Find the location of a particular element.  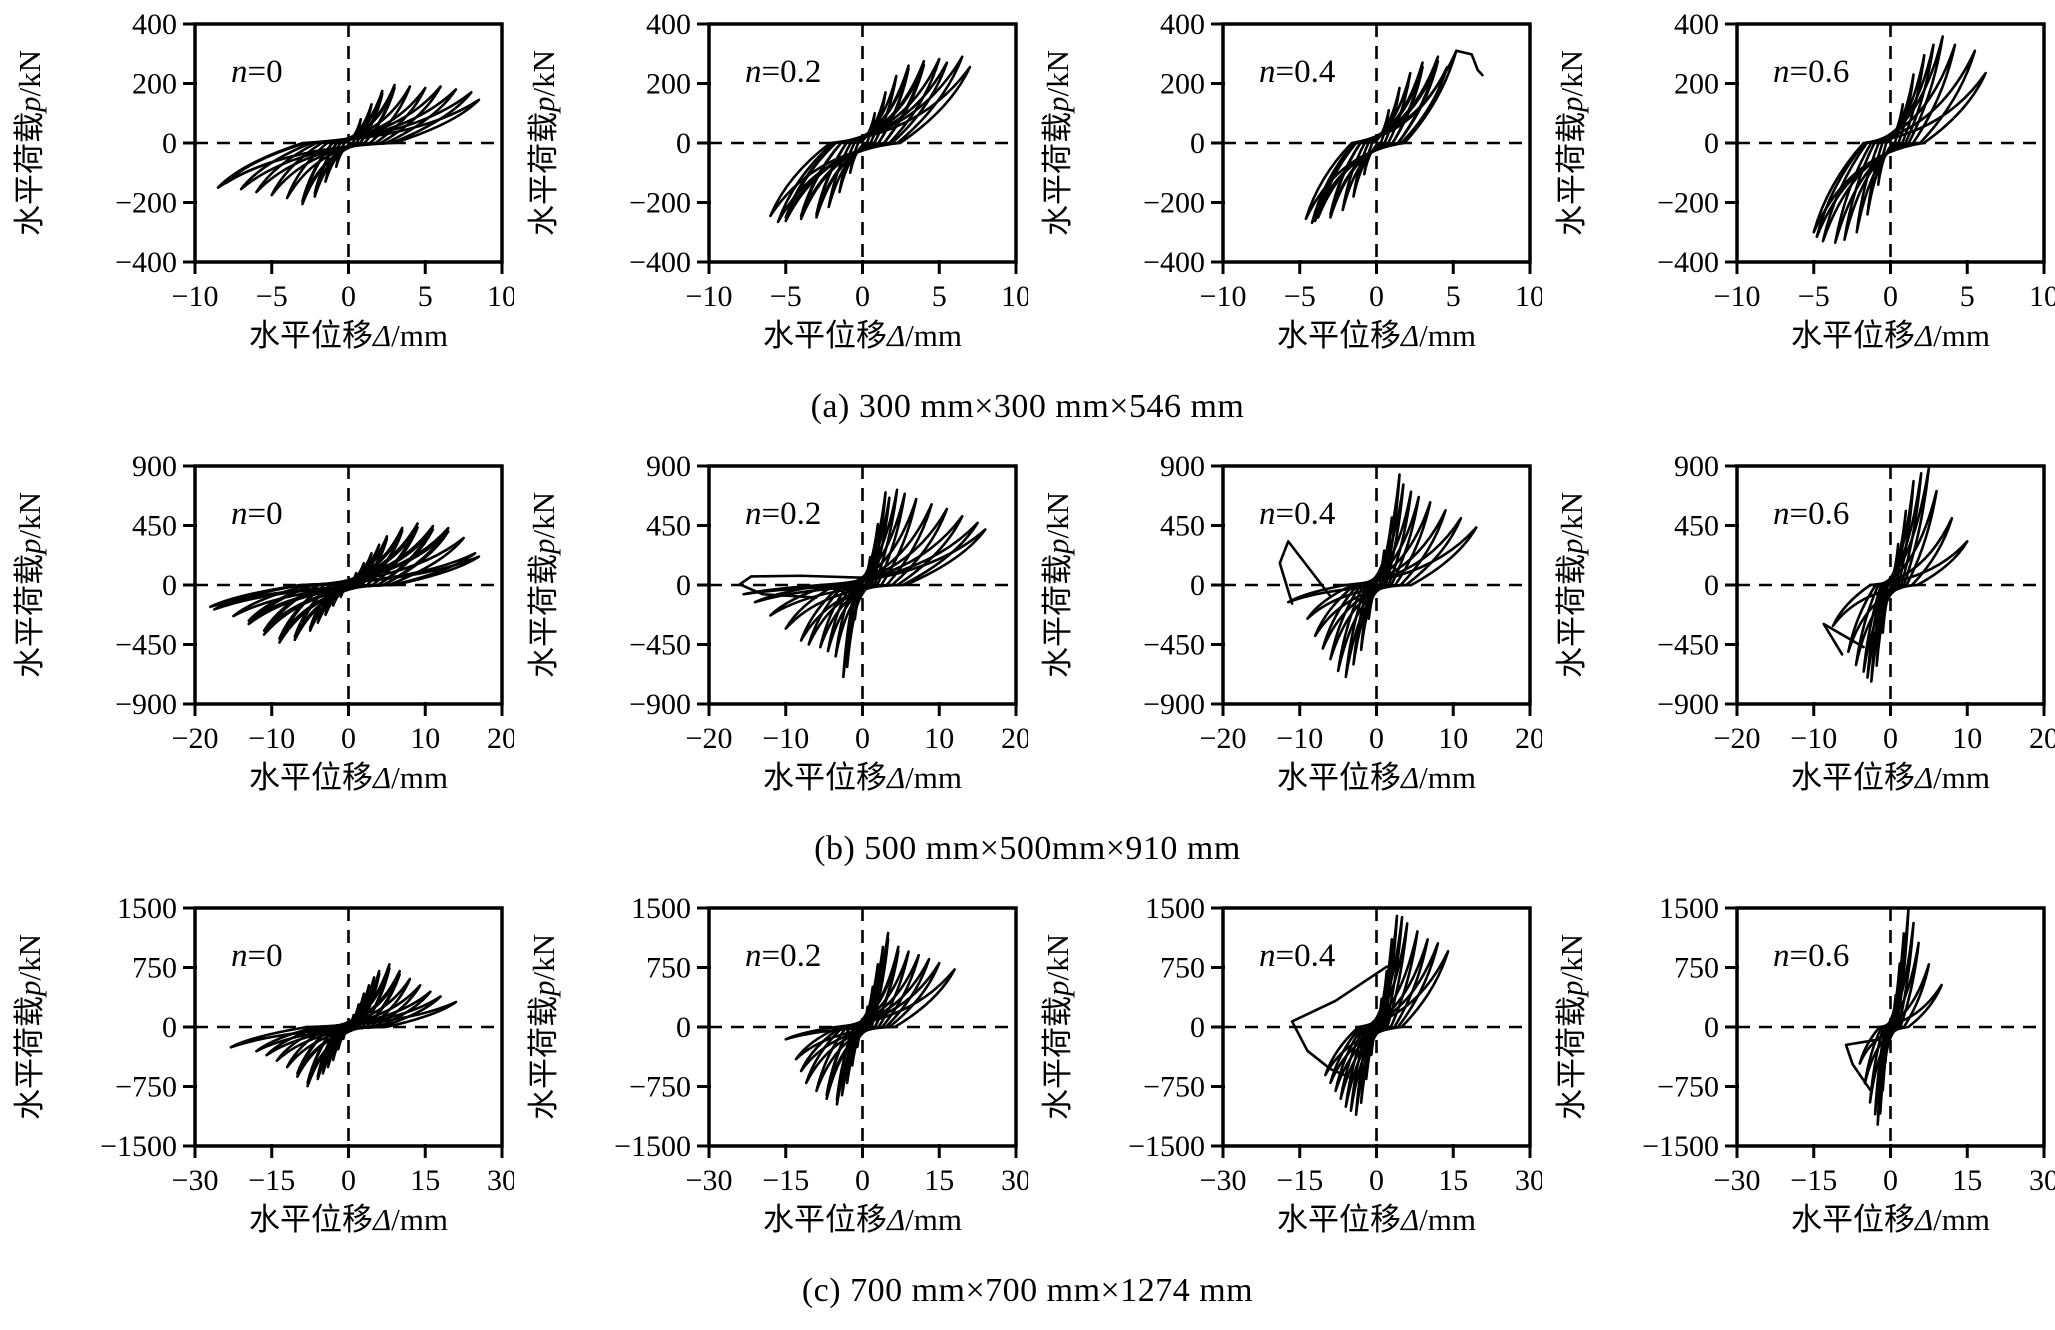

x-tick-label: 5 is located at coordinates (1453, 296).